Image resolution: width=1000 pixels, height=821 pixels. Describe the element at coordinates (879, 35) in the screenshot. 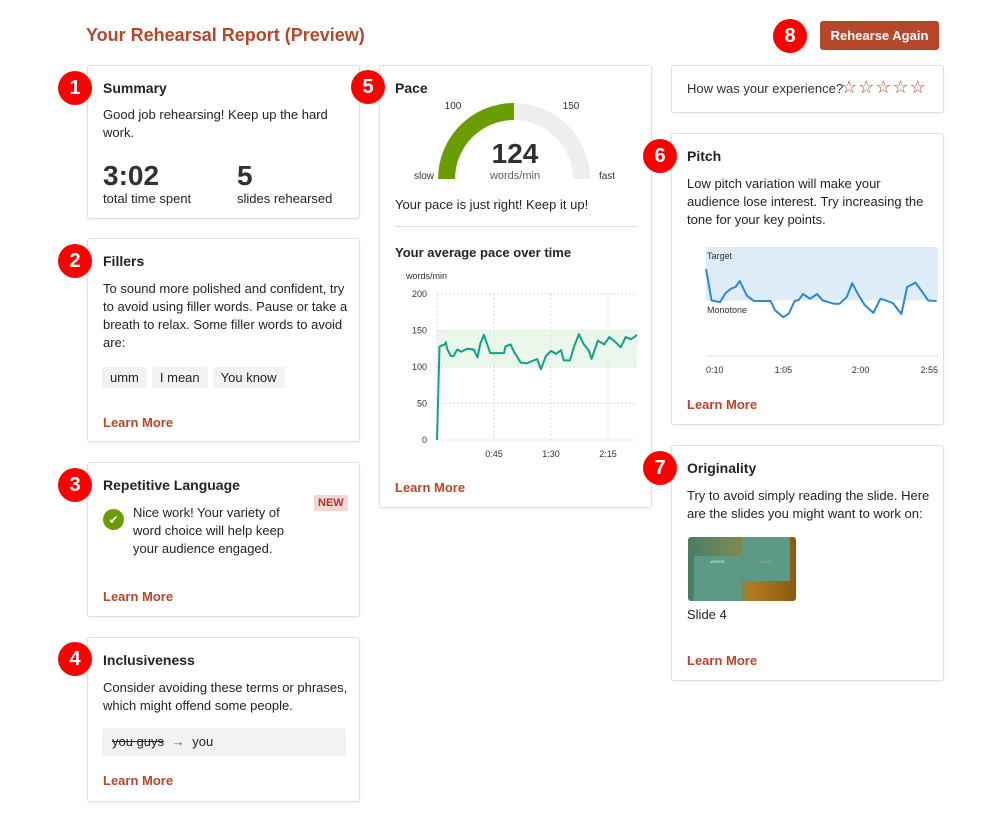

I see `rehearse-again-button: Rehearse Again` at that location.